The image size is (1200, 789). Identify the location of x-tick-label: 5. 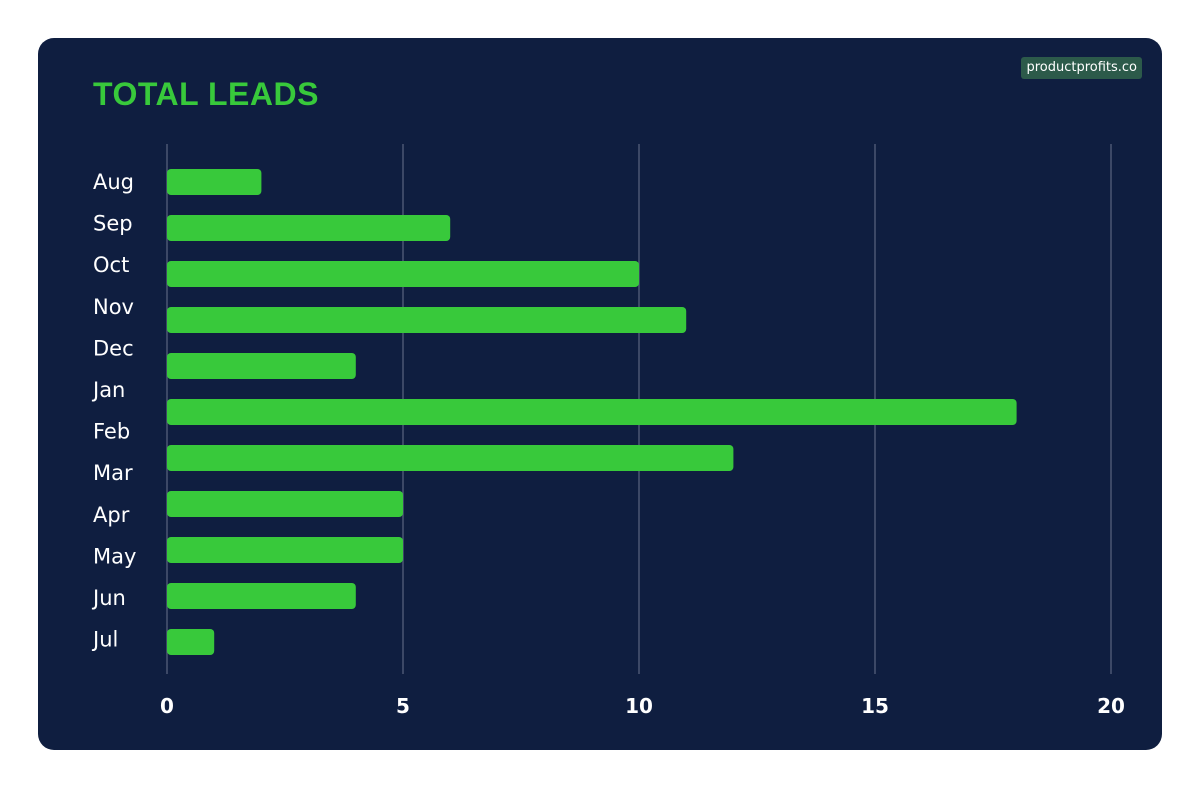
(403, 706).